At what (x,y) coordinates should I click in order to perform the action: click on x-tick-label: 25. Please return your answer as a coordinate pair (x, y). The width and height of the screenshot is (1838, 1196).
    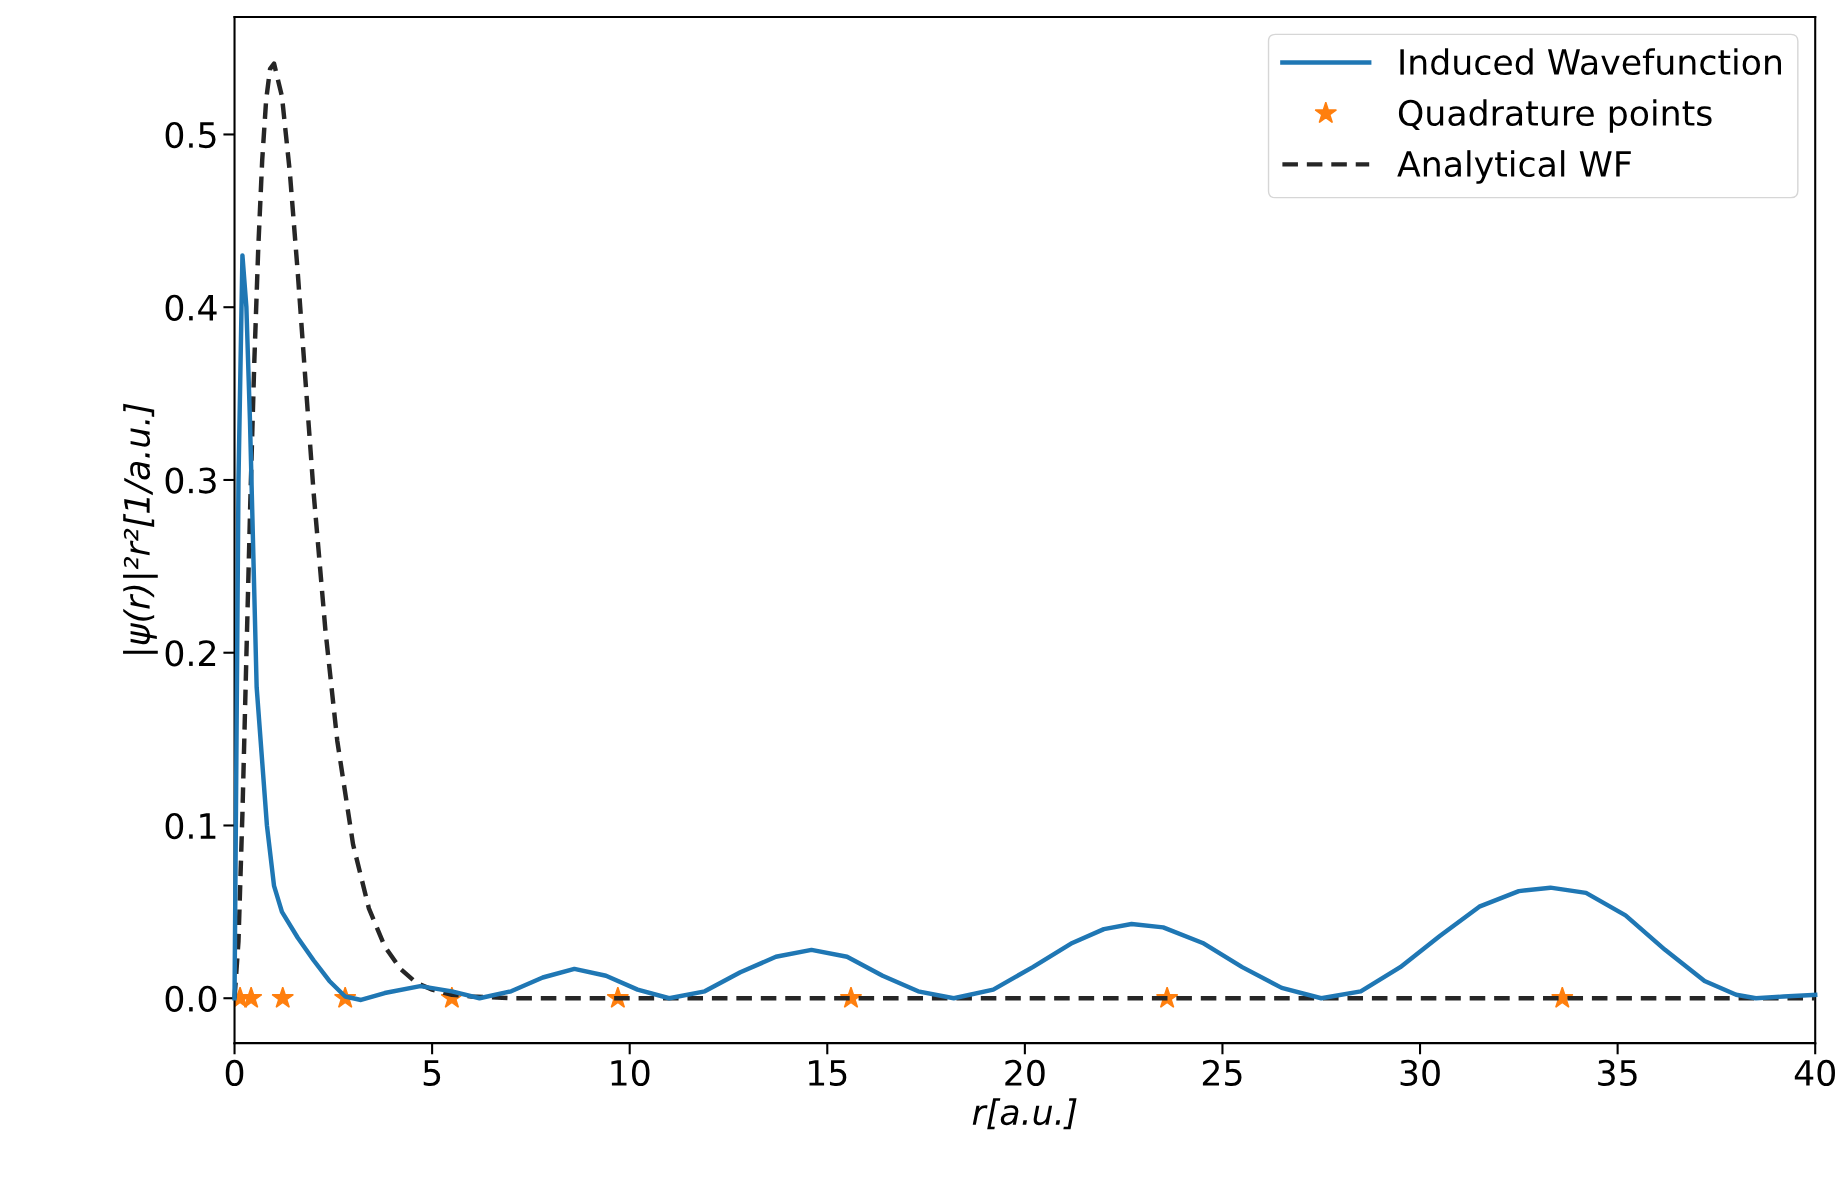
    Looking at the image, I should click on (1222, 1072).